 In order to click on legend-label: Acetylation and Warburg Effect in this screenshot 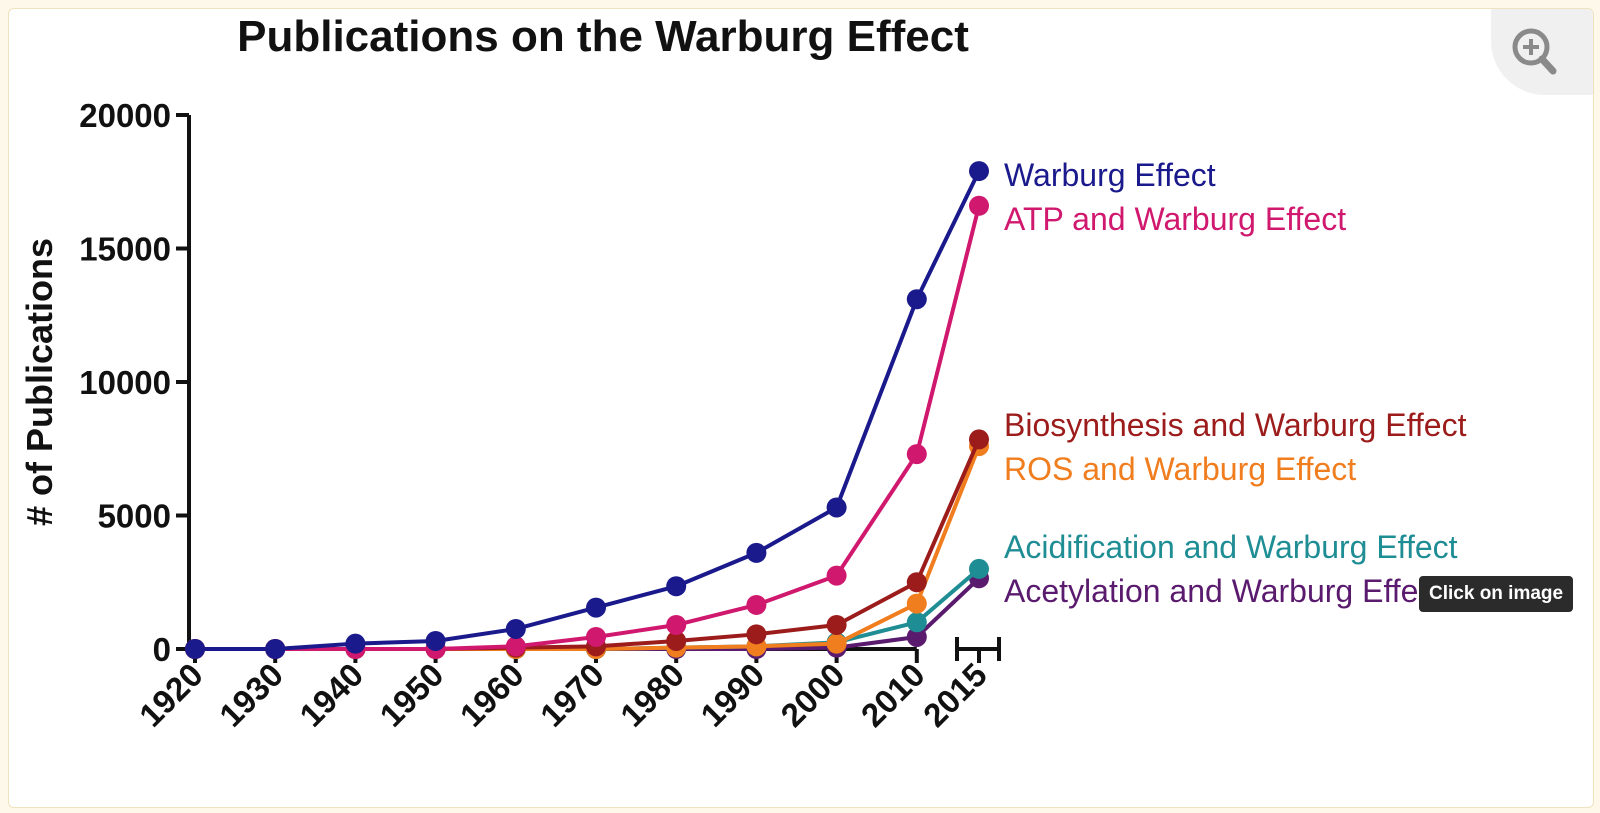, I will do `click(1223, 591)`.